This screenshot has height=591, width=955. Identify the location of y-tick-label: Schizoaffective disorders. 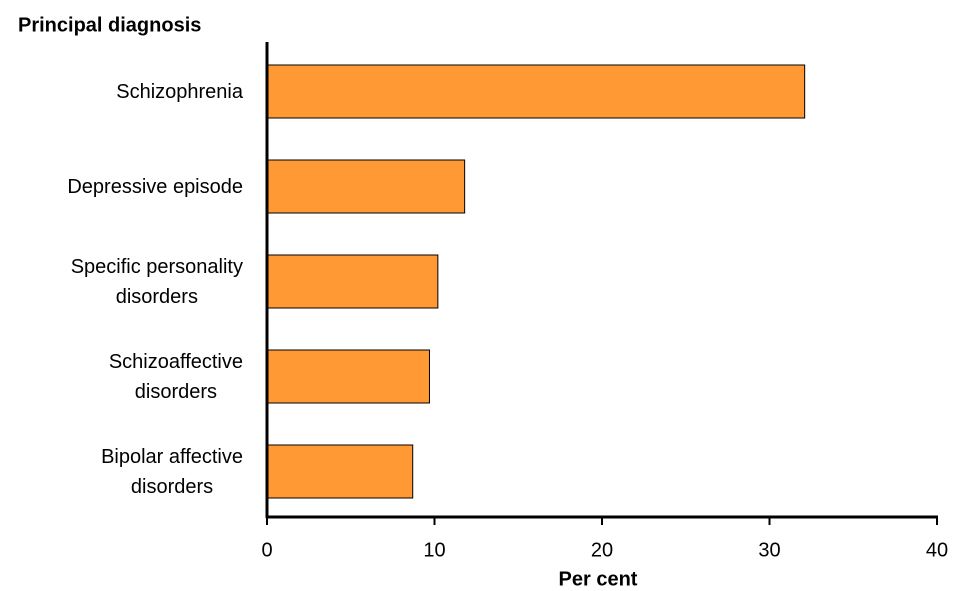
(175, 376).